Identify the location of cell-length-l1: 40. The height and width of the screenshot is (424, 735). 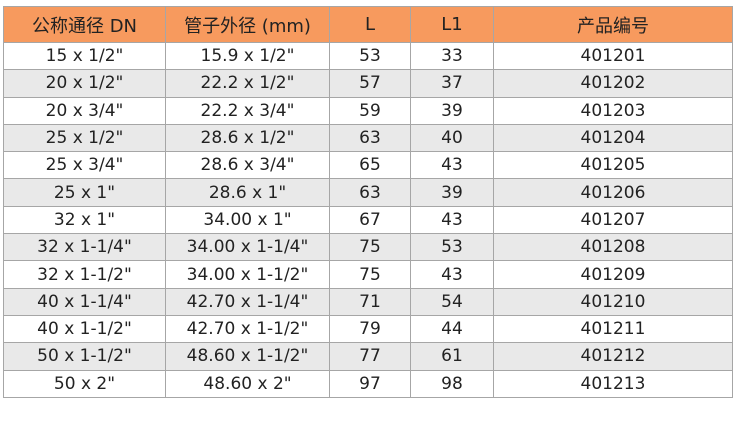
(452, 138).